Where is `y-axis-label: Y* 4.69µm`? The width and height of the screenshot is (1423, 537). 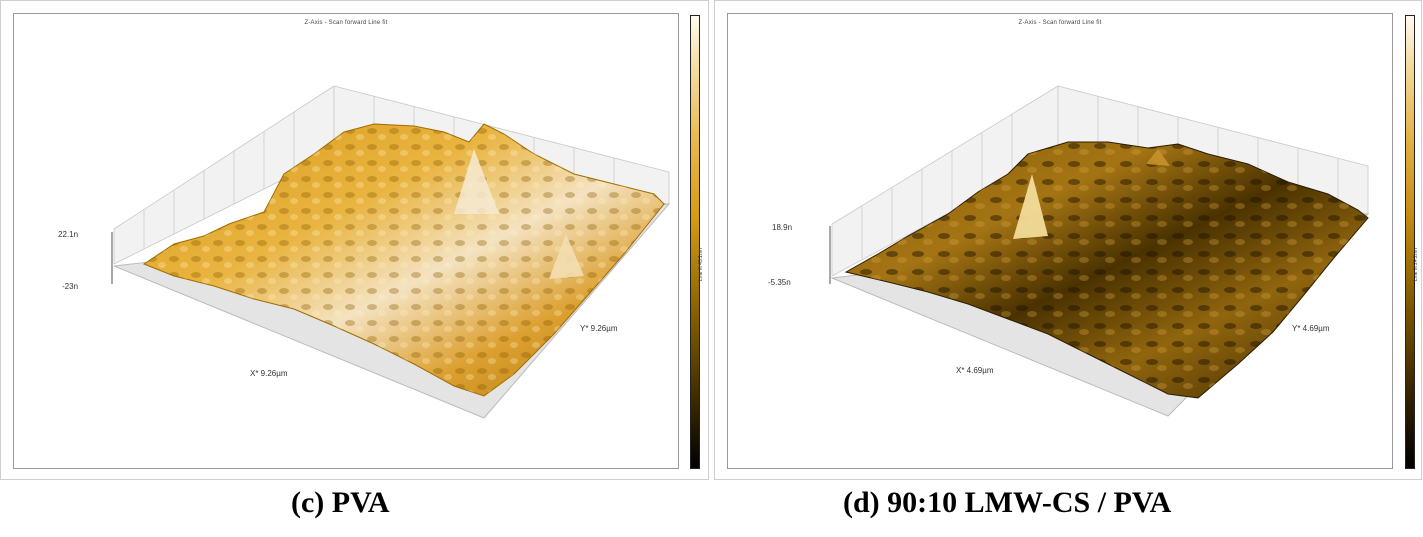
y-axis-label: Y* 4.69µm is located at coordinates (1311, 328).